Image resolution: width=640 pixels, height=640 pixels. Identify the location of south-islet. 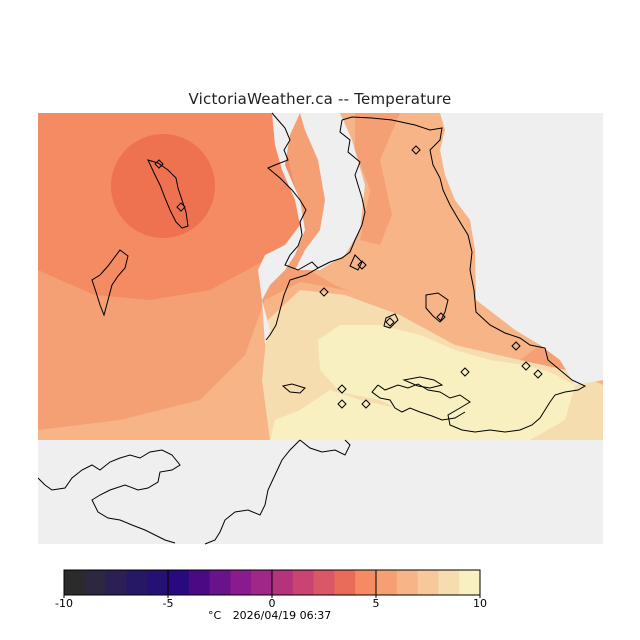
(423, 382).